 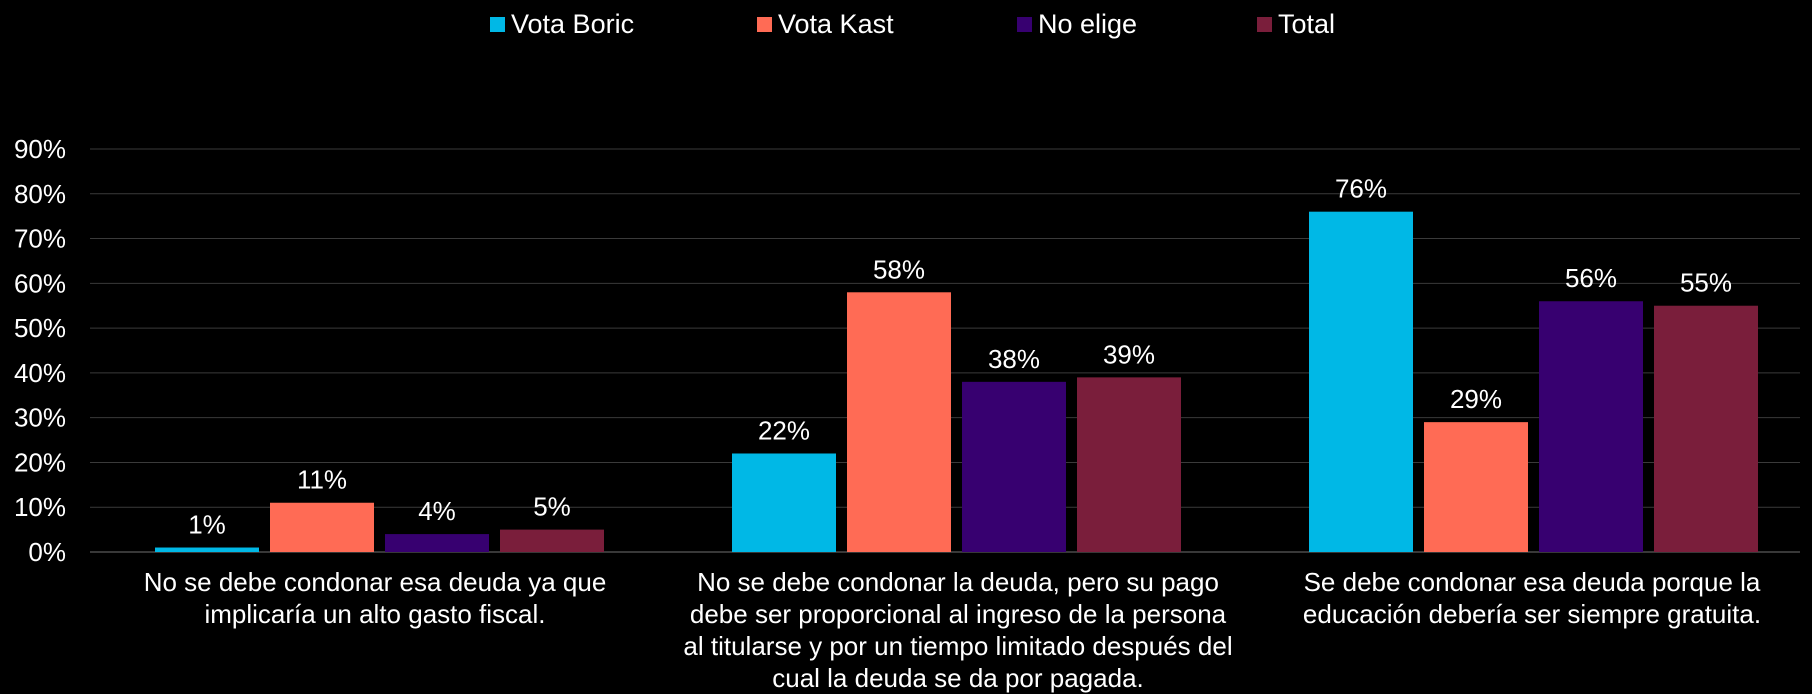 I want to click on data-label: 76%, so click(x=1361, y=189).